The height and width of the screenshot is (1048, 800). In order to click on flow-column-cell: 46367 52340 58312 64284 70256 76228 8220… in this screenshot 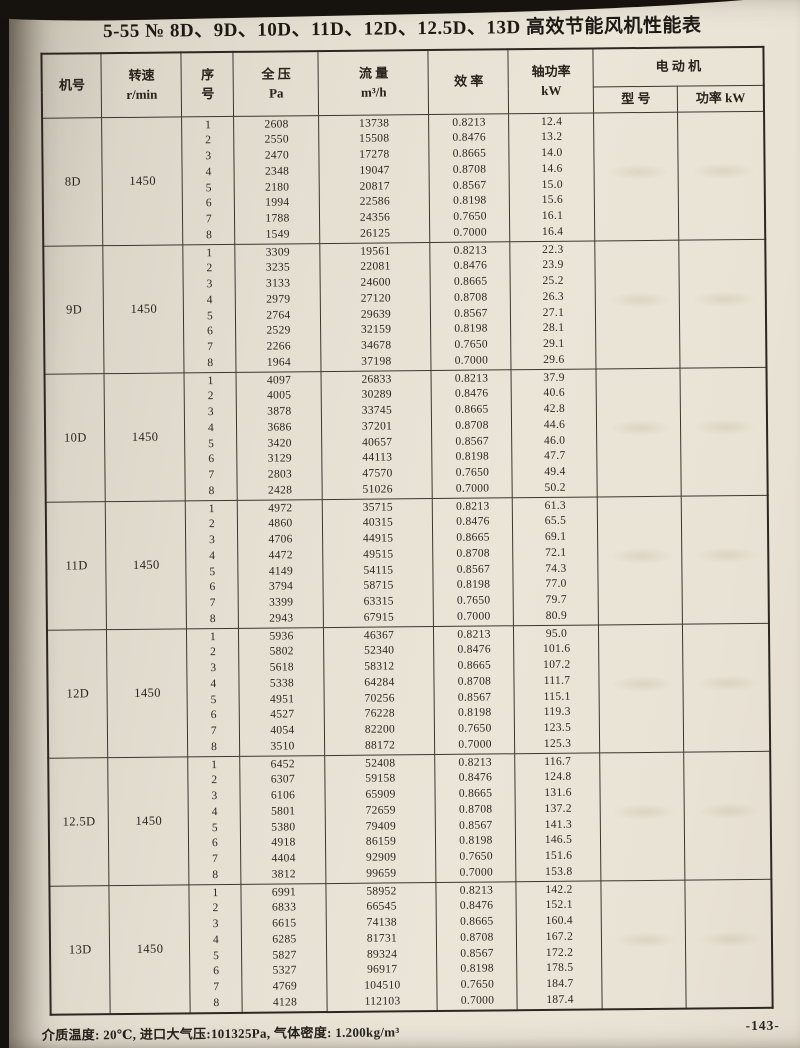, I will do `click(379, 691)`.